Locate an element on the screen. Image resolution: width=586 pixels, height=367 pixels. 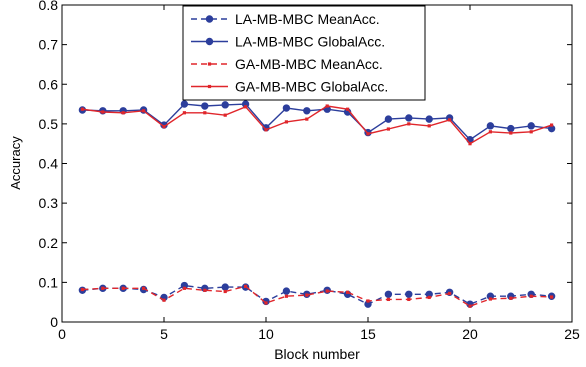
y-axis-label: Accuracy is located at coordinates (15, 163).